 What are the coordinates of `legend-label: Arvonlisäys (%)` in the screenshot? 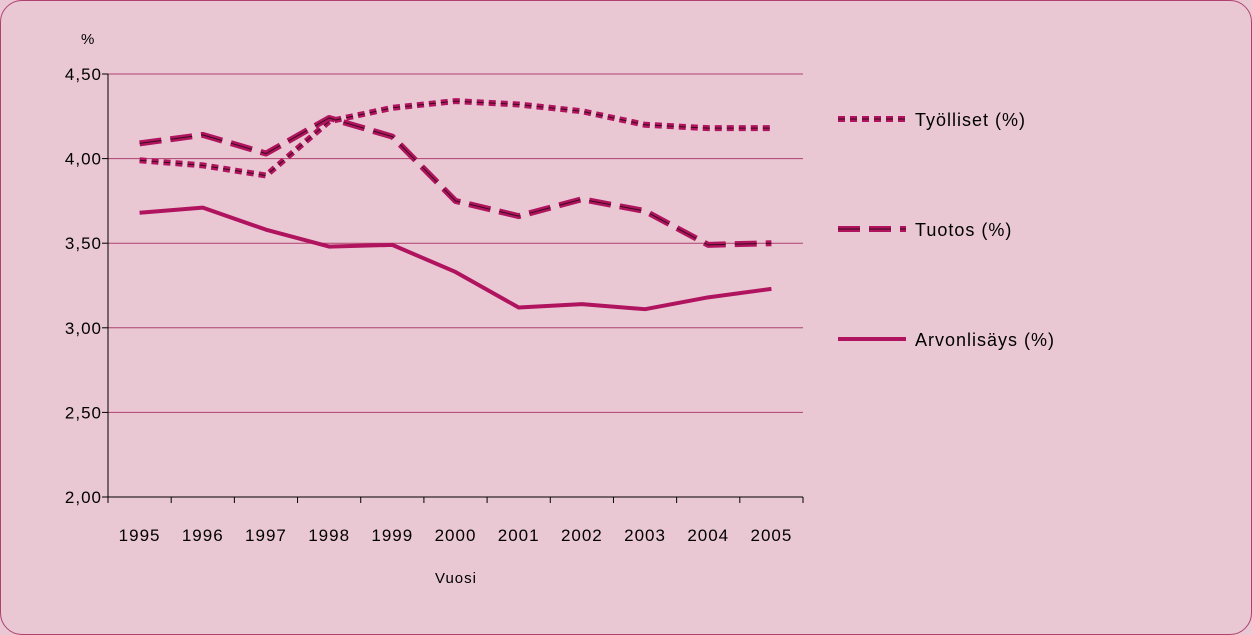 It's located at (985, 340).